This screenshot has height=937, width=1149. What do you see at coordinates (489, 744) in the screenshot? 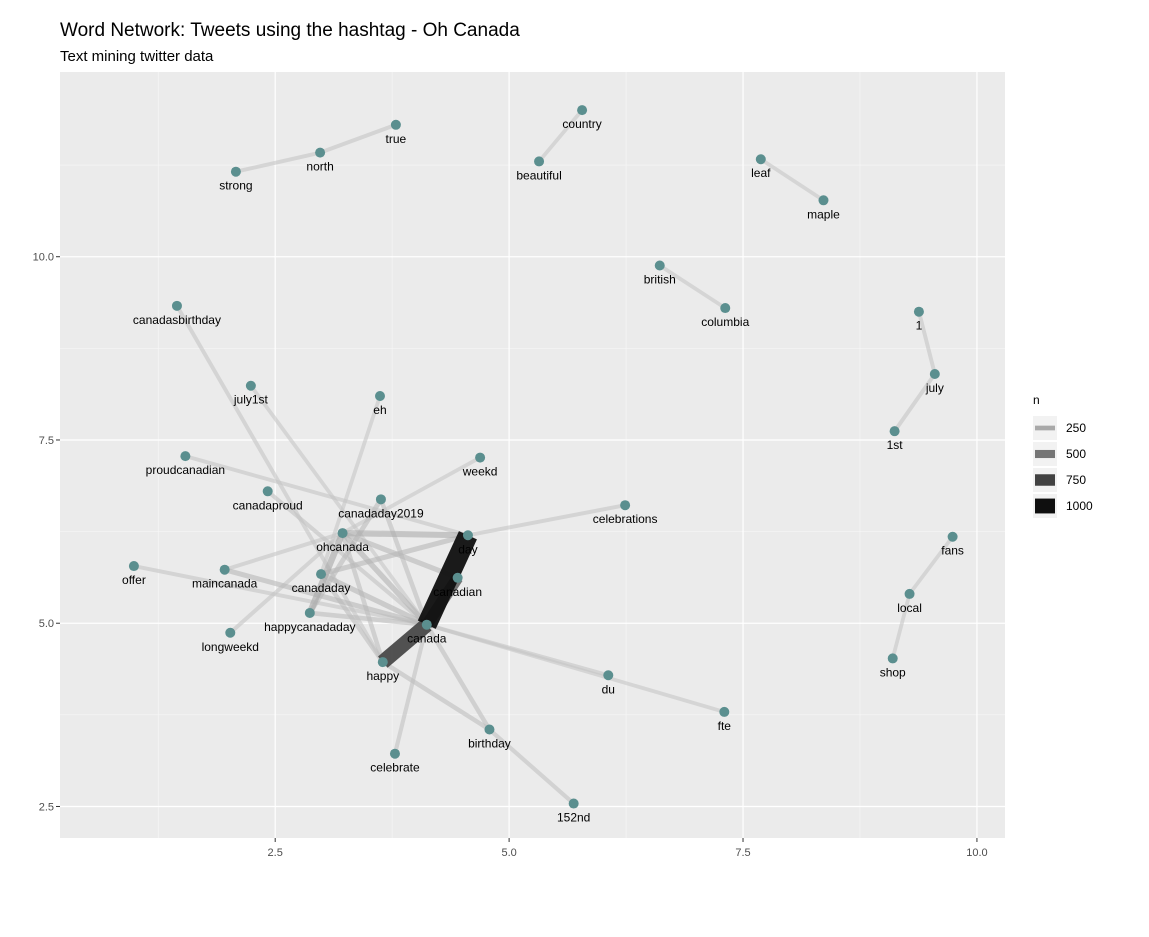
I see `node-label-birthday: birthday` at bounding box center [489, 744].